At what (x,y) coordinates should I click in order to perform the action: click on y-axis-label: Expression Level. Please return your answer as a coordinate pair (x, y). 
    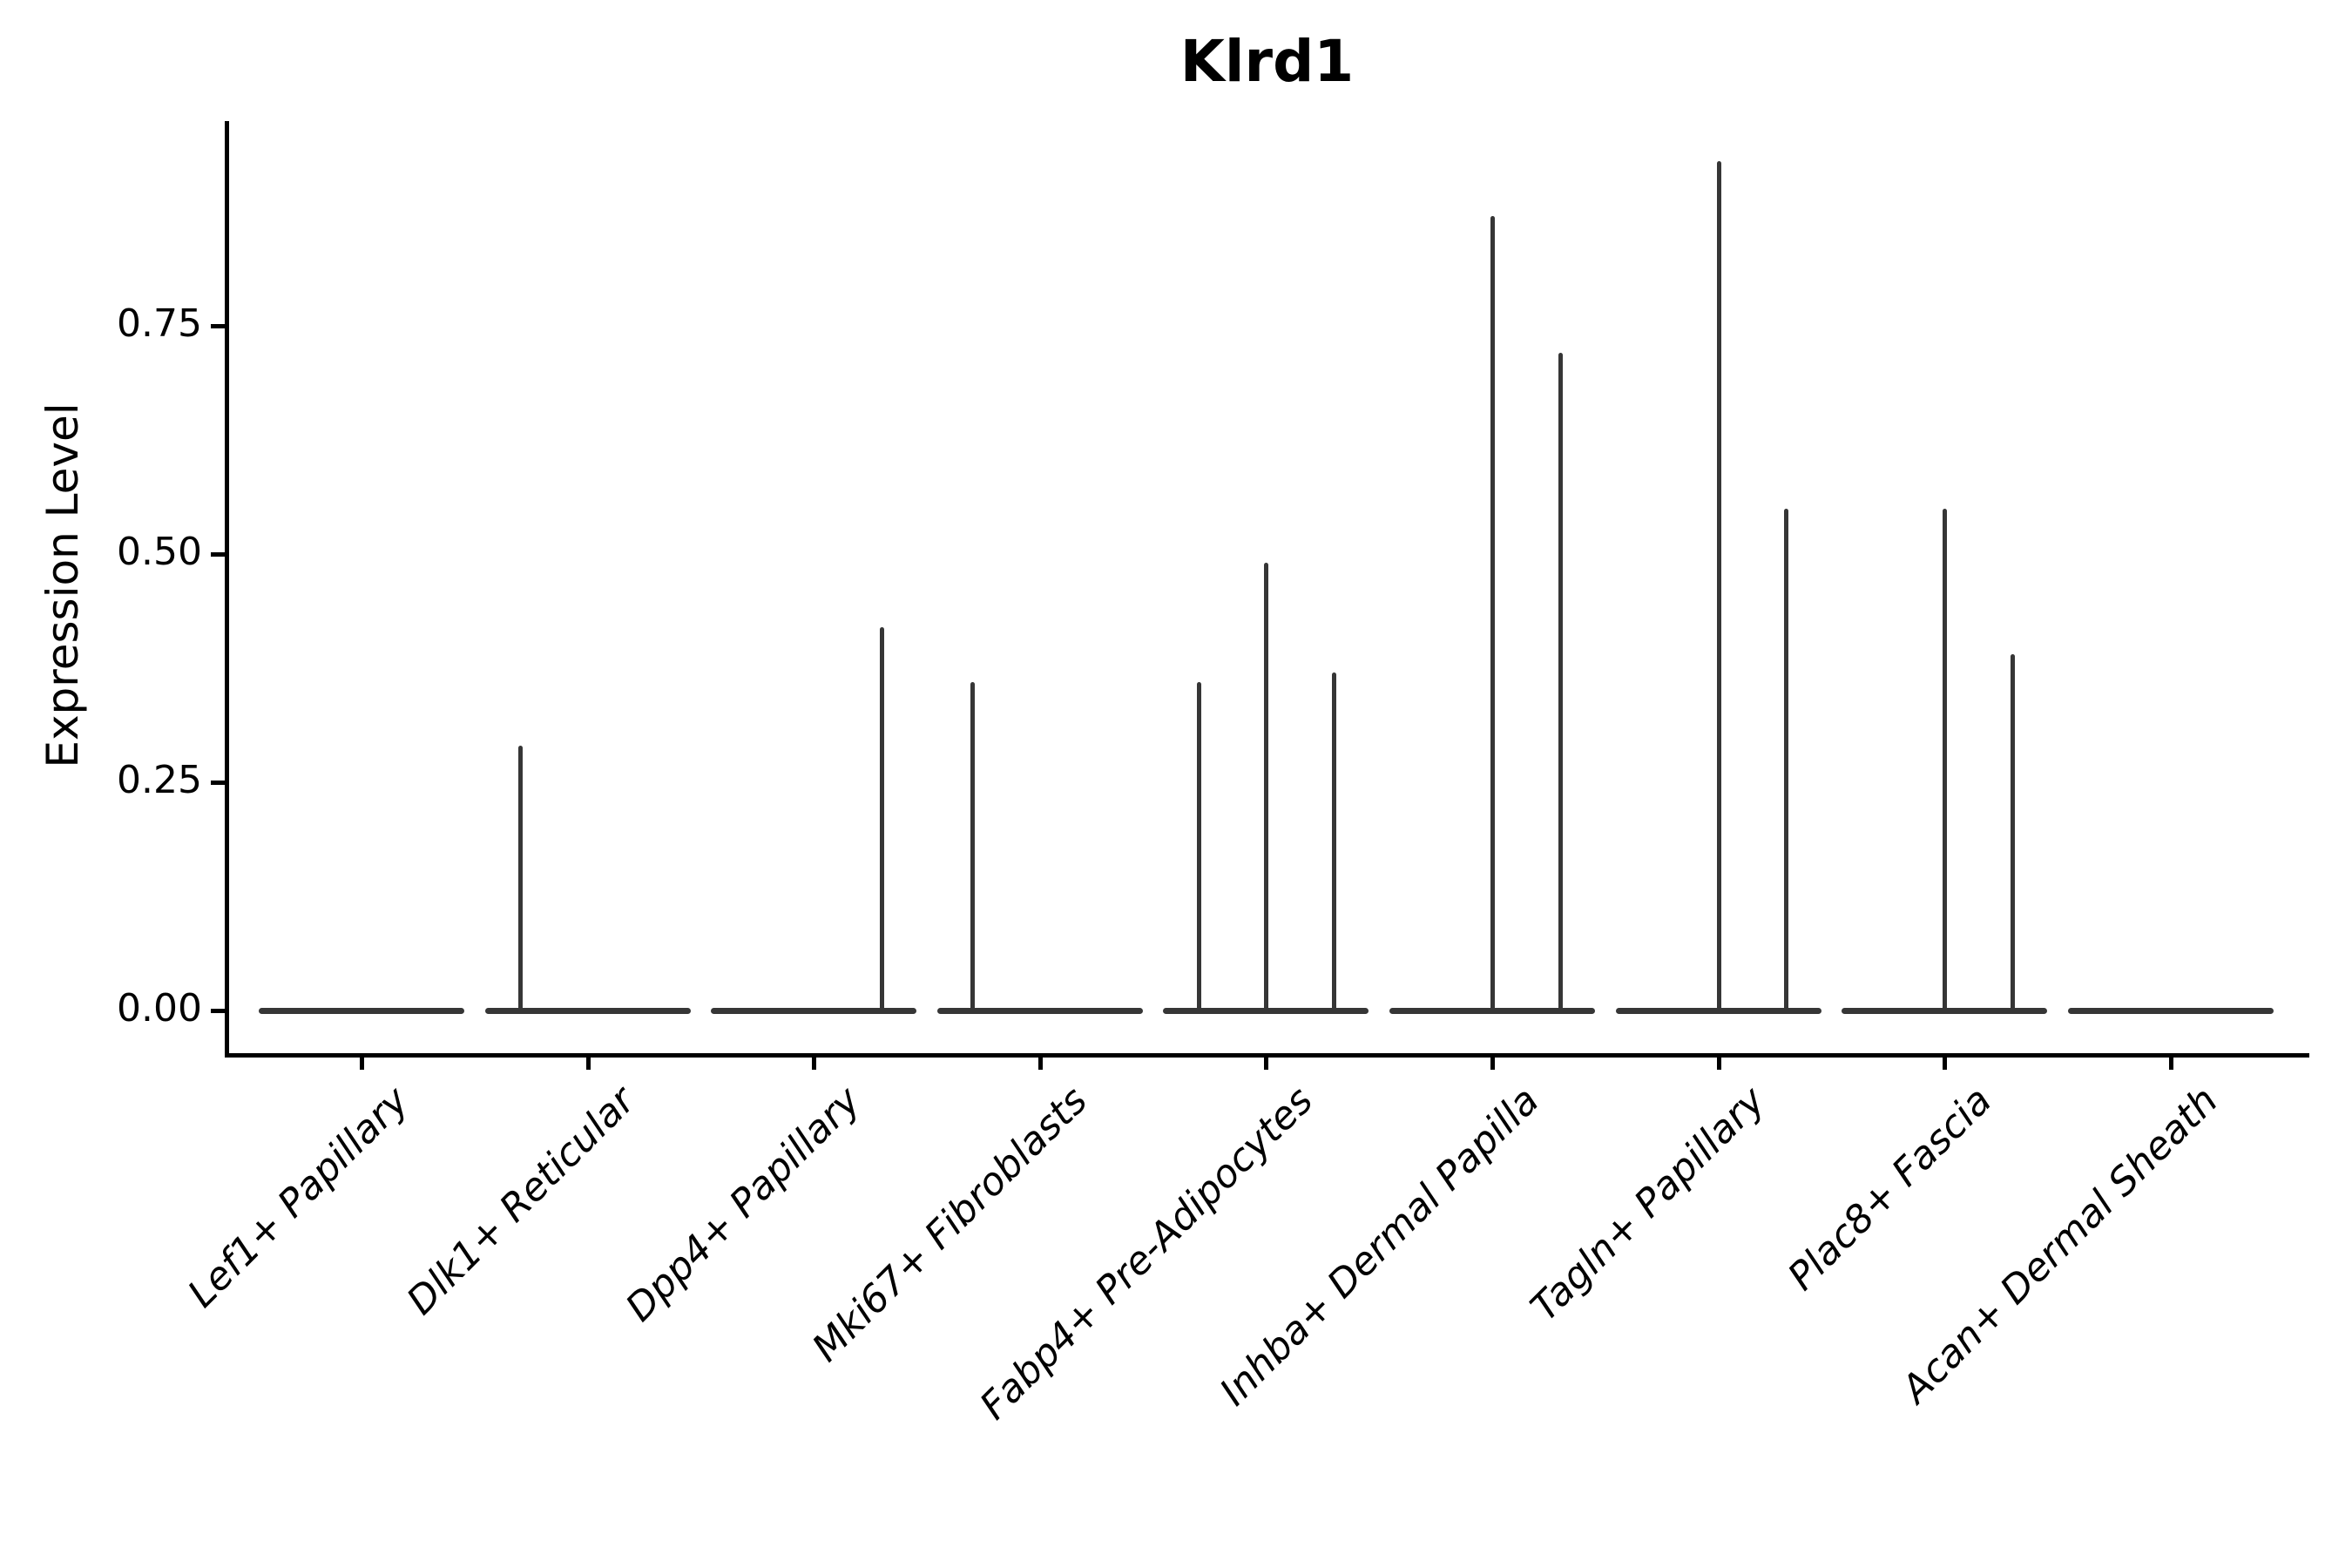
    Looking at the image, I should click on (62, 585).